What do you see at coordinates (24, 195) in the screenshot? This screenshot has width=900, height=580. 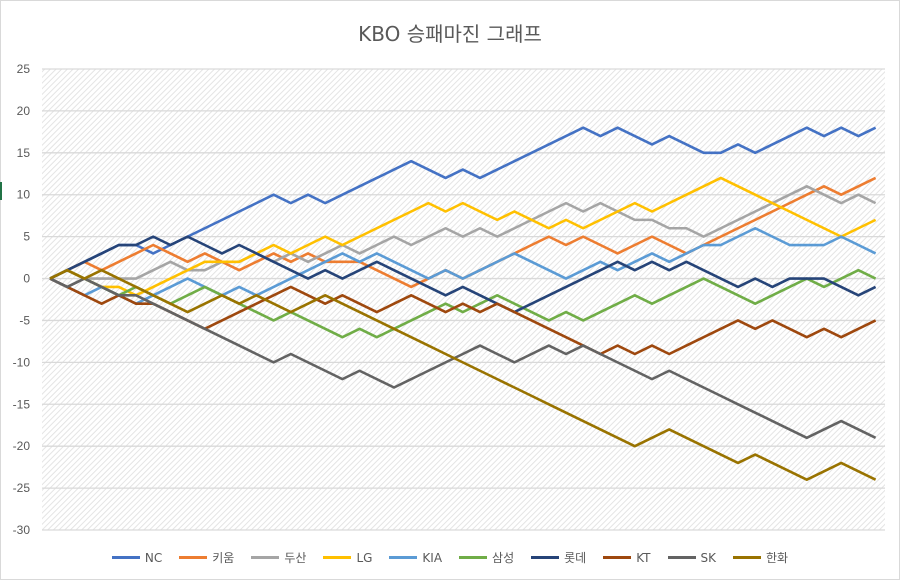 I see `y-tick-label: 10` at bounding box center [24, 195].